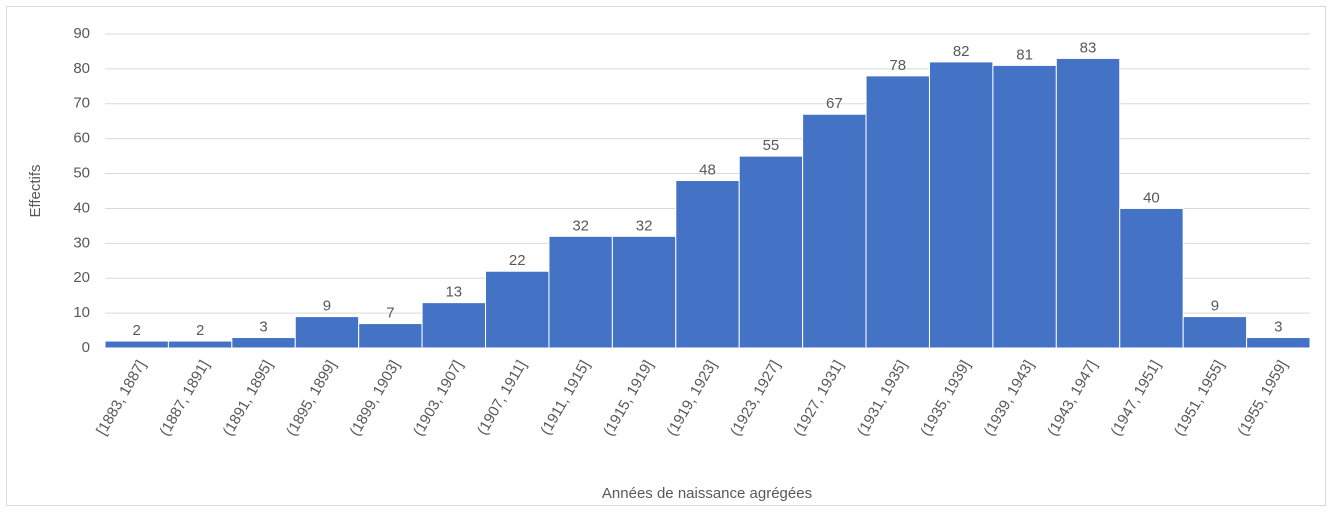  I want to click on data-label: 82, so click(961, 51).